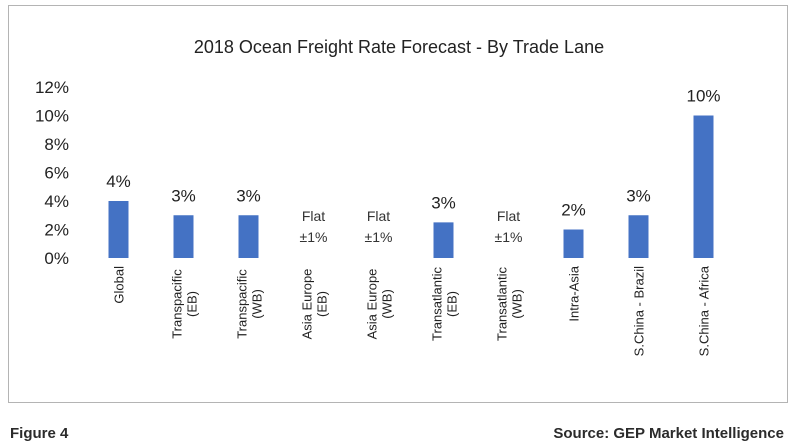 Image resolution: width=800 pixels, height=448 pixels. Describe the element at coordinates (668, 433) in the screenshot. I see `source-label: Source: GEP Market Intelligence` at that location.